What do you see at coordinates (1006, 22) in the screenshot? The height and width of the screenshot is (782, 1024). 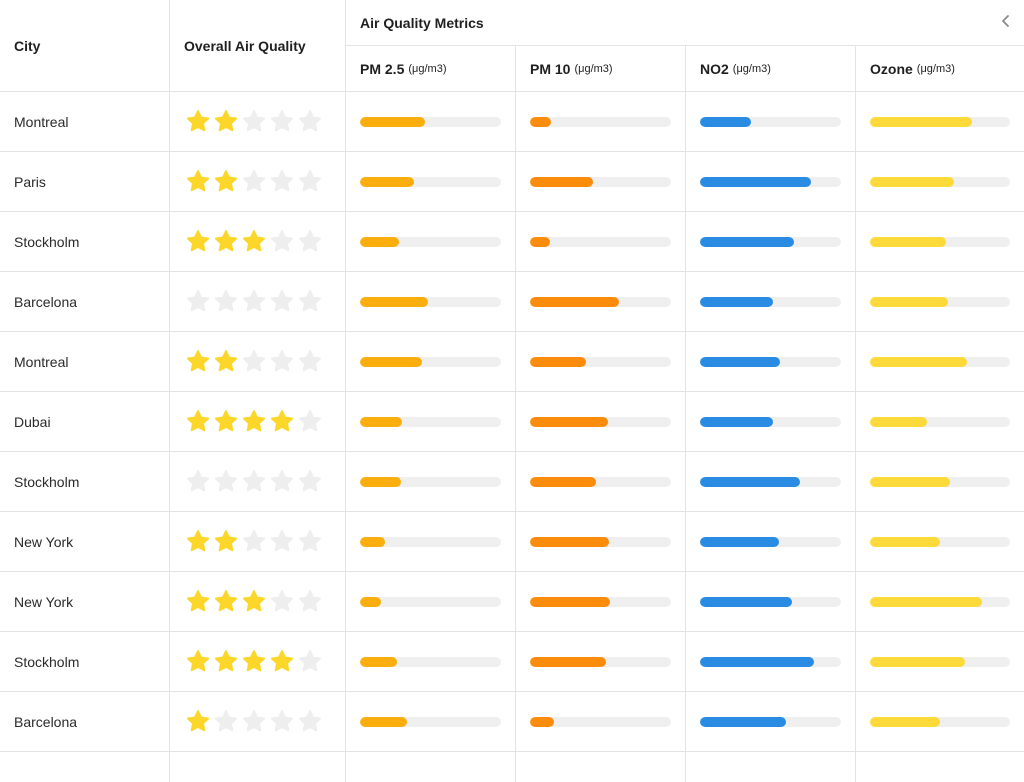 I see `chevron-left-icon` at bounding box center [1006, 22].